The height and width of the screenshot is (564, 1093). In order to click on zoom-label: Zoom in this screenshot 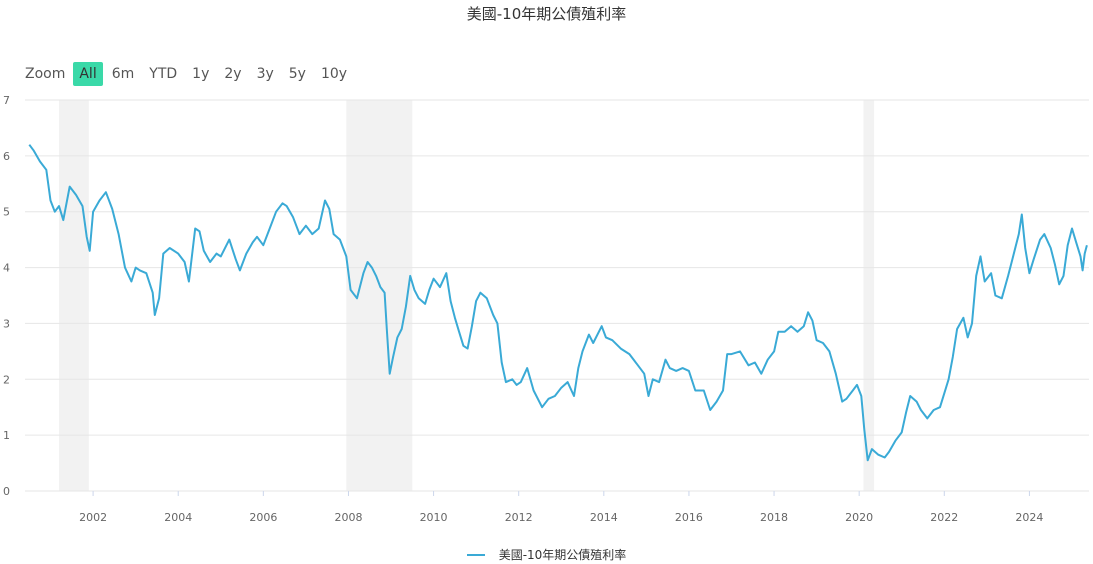, I will do `click(45, 74)`.